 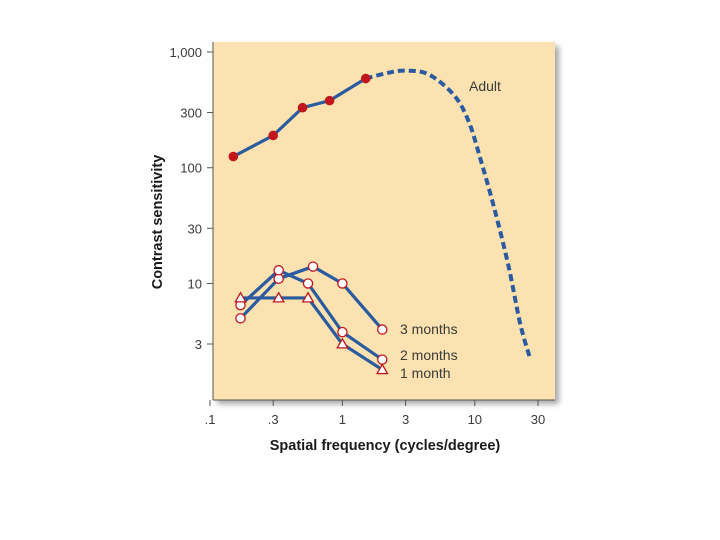 I want to click on y-tick-label: 1,000, so click(x=185, y=52).